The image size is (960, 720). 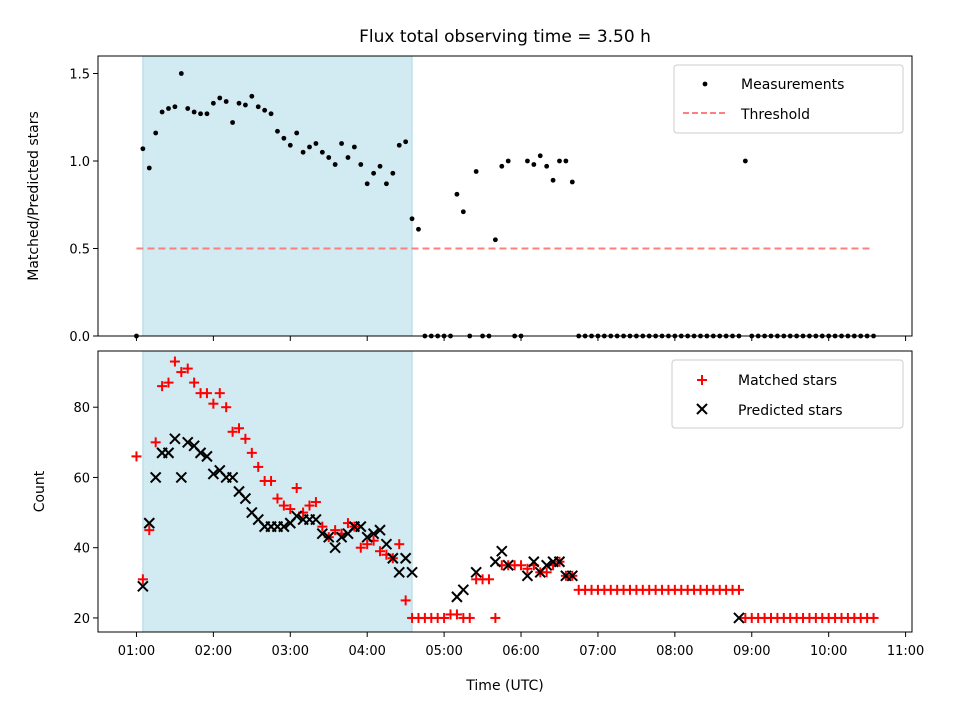 I want to click on top-y-axis-label: Matched/Predicted stars, so click(x=34, y=196).